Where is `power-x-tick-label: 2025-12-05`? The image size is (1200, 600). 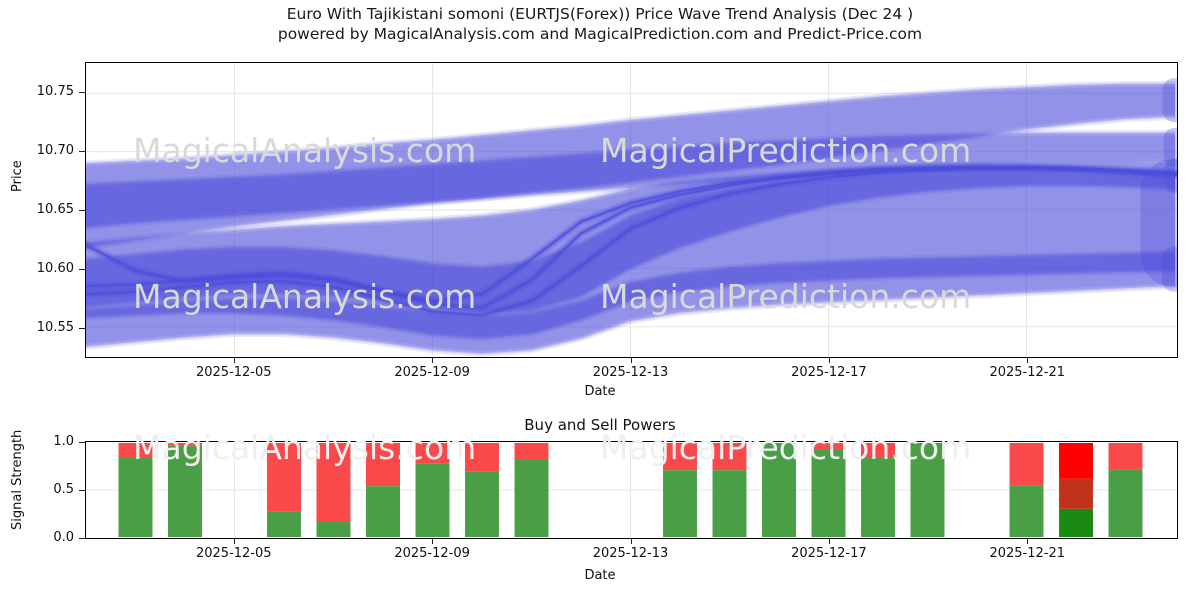
power-x-tick-label: 2025-12-05 is located at coordinates (233, 553).